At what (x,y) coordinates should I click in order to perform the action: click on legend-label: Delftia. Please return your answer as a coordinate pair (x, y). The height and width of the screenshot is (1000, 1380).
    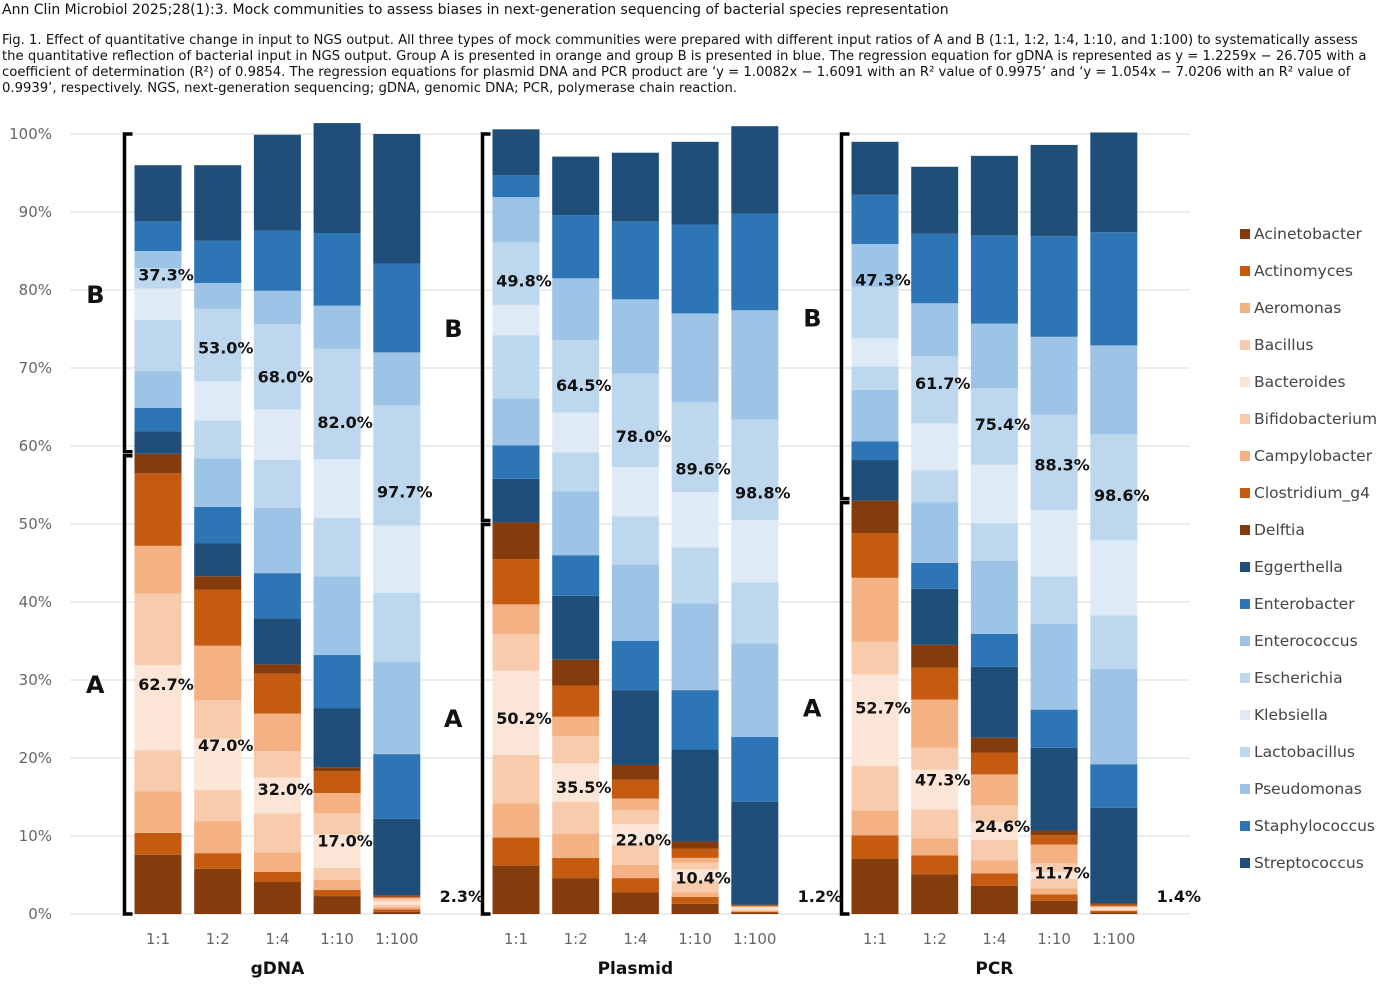
    Looking at the image, I should click on (1279, 530).